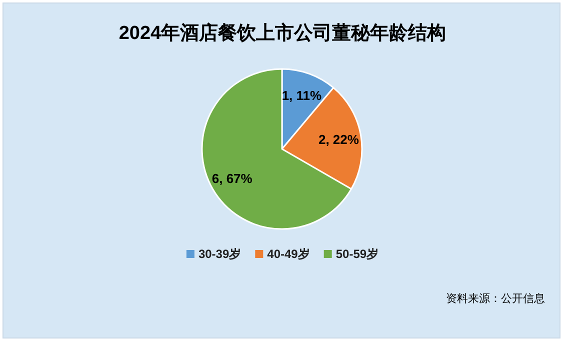  Describe the element at coordinates (282, 33) in the screenshot. I see `chart-title: 2024年酒店餐饮上市公司董秘年龄结构` at that location.